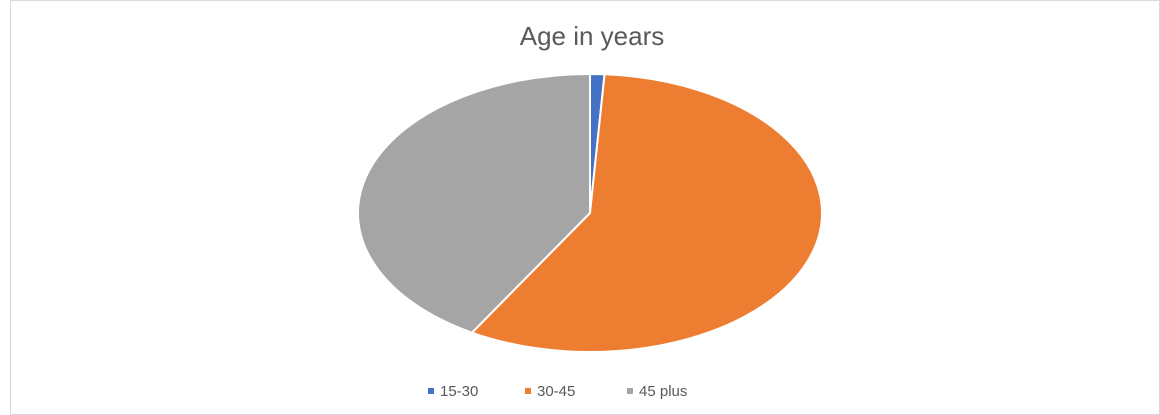 Image resolution: width=1160 pixels, height=415 pixels. What do you see at coordinates (459, 391) in the screenshot?
I see `legend-label: 15-30` at bounding box center [459, 391].